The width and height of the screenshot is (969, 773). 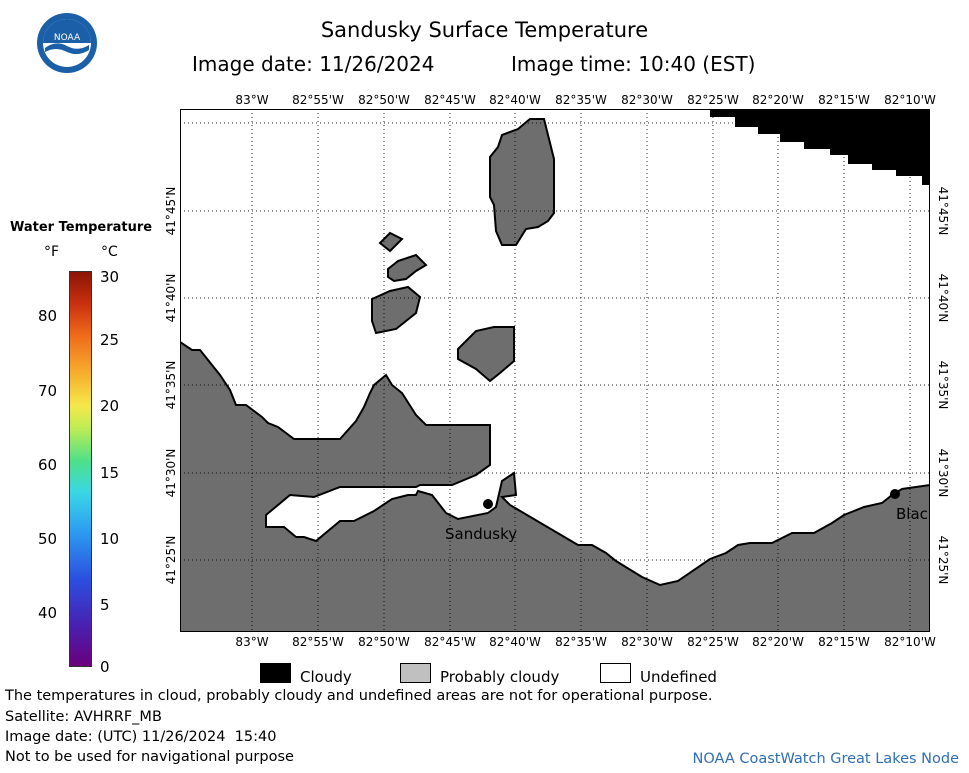 What do you see at coordinates (83, 717) in the screenshot?
I see `footer-satellite: Satellite: AVHRRF_MB` at bounding box center [83, 717].